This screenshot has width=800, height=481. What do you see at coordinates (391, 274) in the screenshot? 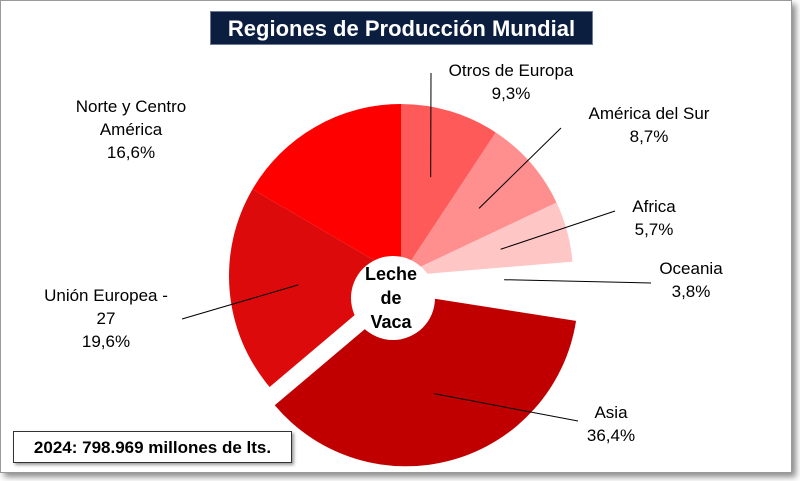
I see `center-label-1: Leche` at bounding box center [391, 274].